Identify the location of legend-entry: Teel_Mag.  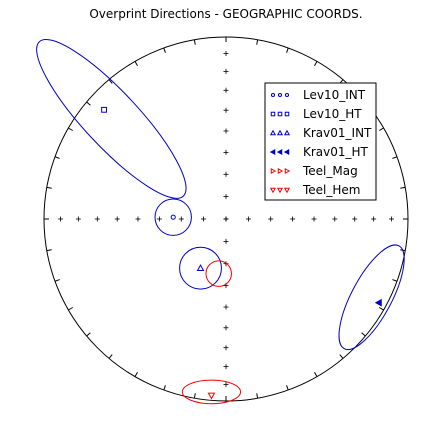
(314, 171).